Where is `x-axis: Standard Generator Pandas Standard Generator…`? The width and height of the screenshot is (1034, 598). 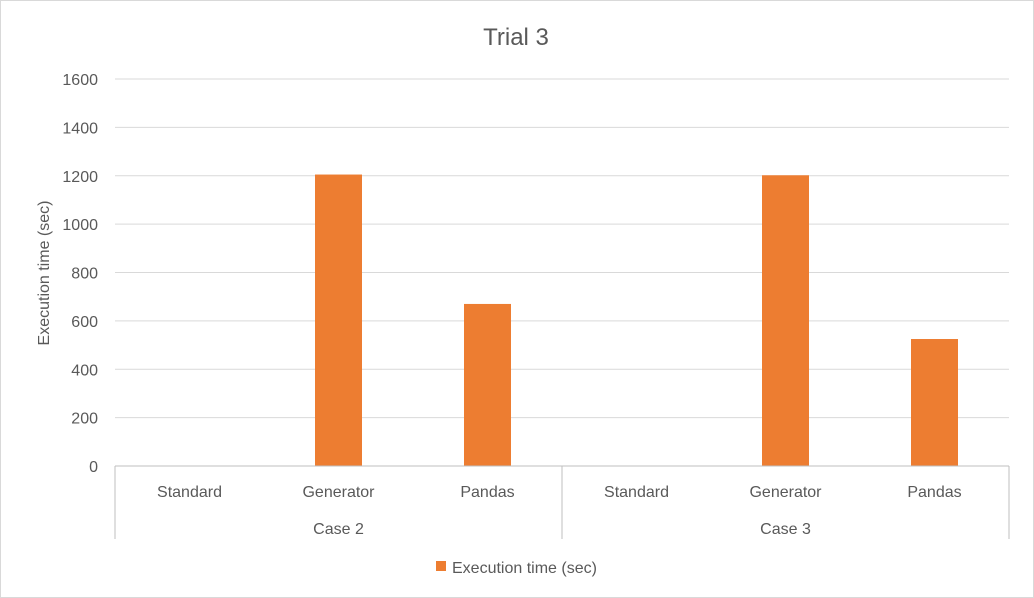 x-axis: Standard Generator Pandas Standard Generator… is located at coordinates (562, 502).